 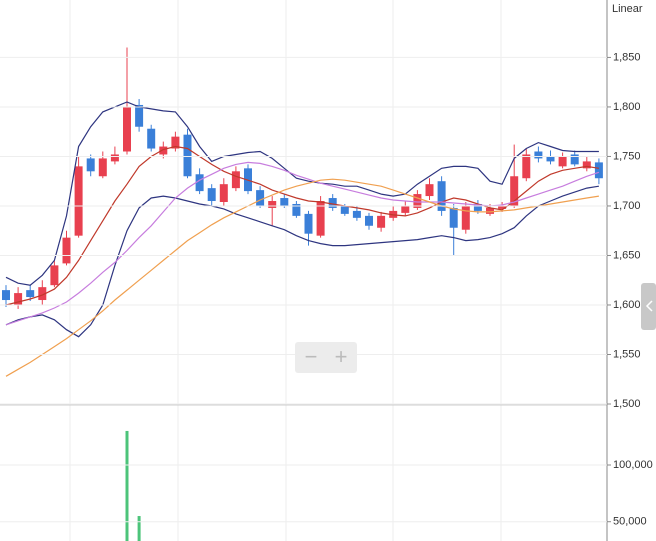 What do you see at coordinates (341, 356) in the screenshot?
I see `zoom-in: +` at bounding box center [341, 356].